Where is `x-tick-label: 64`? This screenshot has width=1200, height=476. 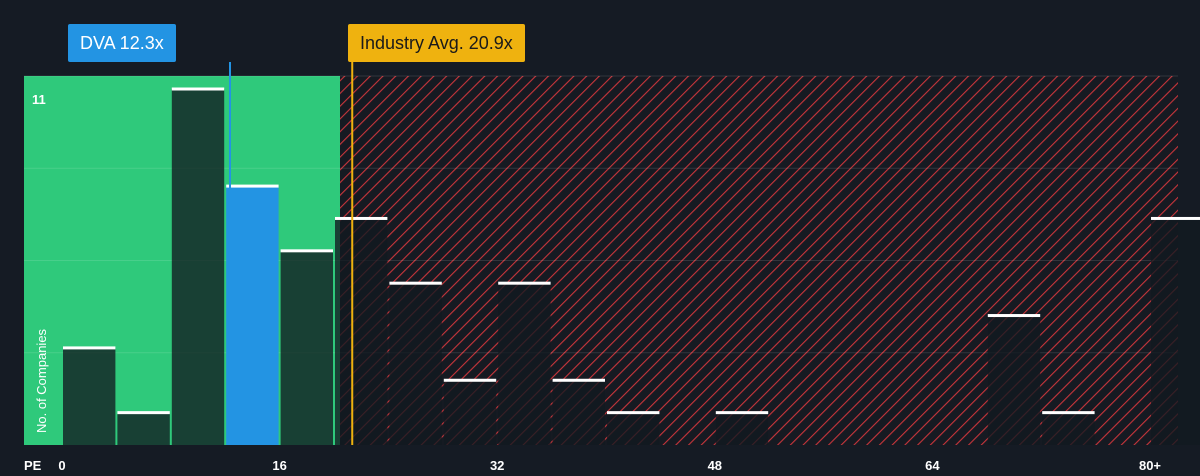 x-tick-label: 64 is located at coordinates (932, 465).